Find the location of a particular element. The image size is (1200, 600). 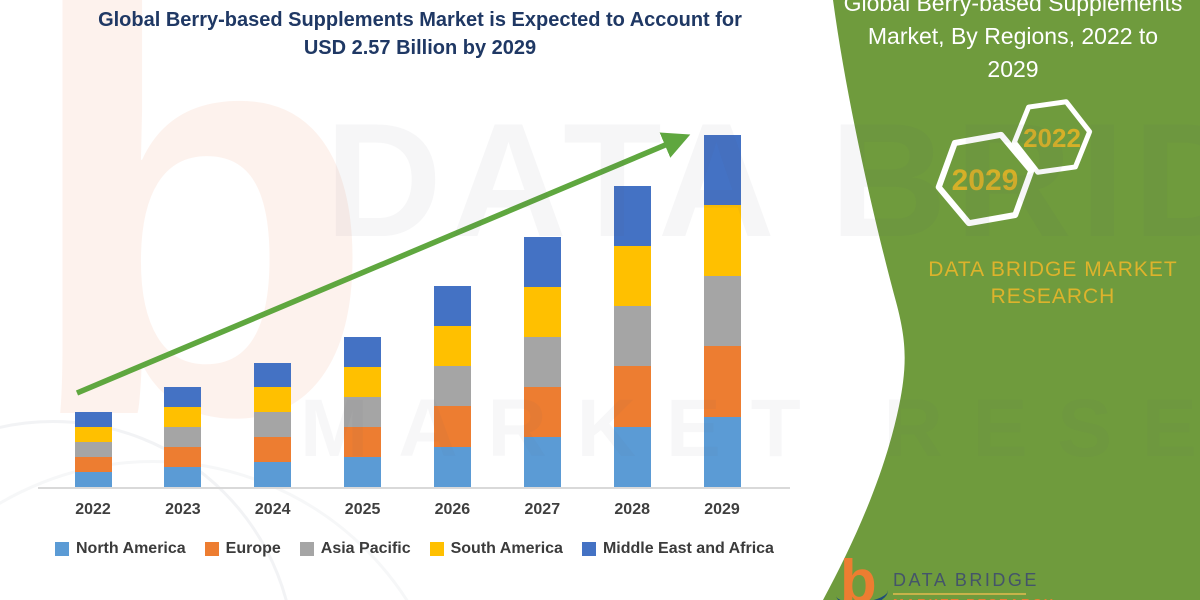

bar-segment-middle-east-and-africa-2026 is located at coordinates (452, 305).